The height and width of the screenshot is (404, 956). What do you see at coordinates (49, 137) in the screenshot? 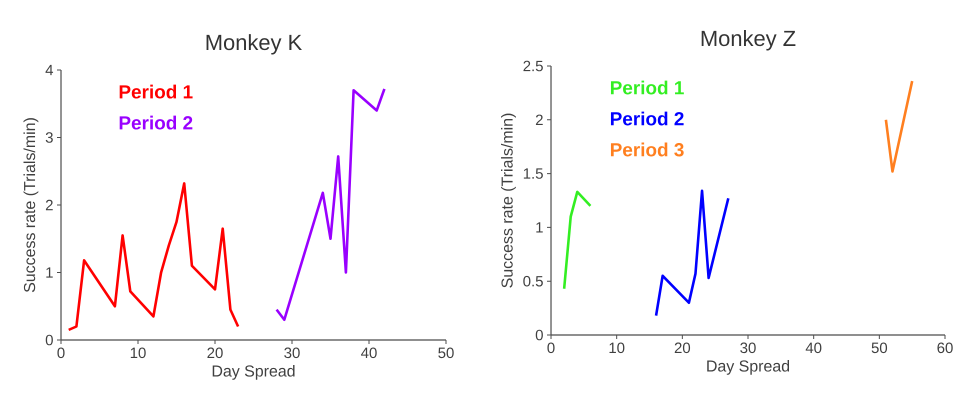
I see `y-tick-label: 3` at bounding box center [49, 137].